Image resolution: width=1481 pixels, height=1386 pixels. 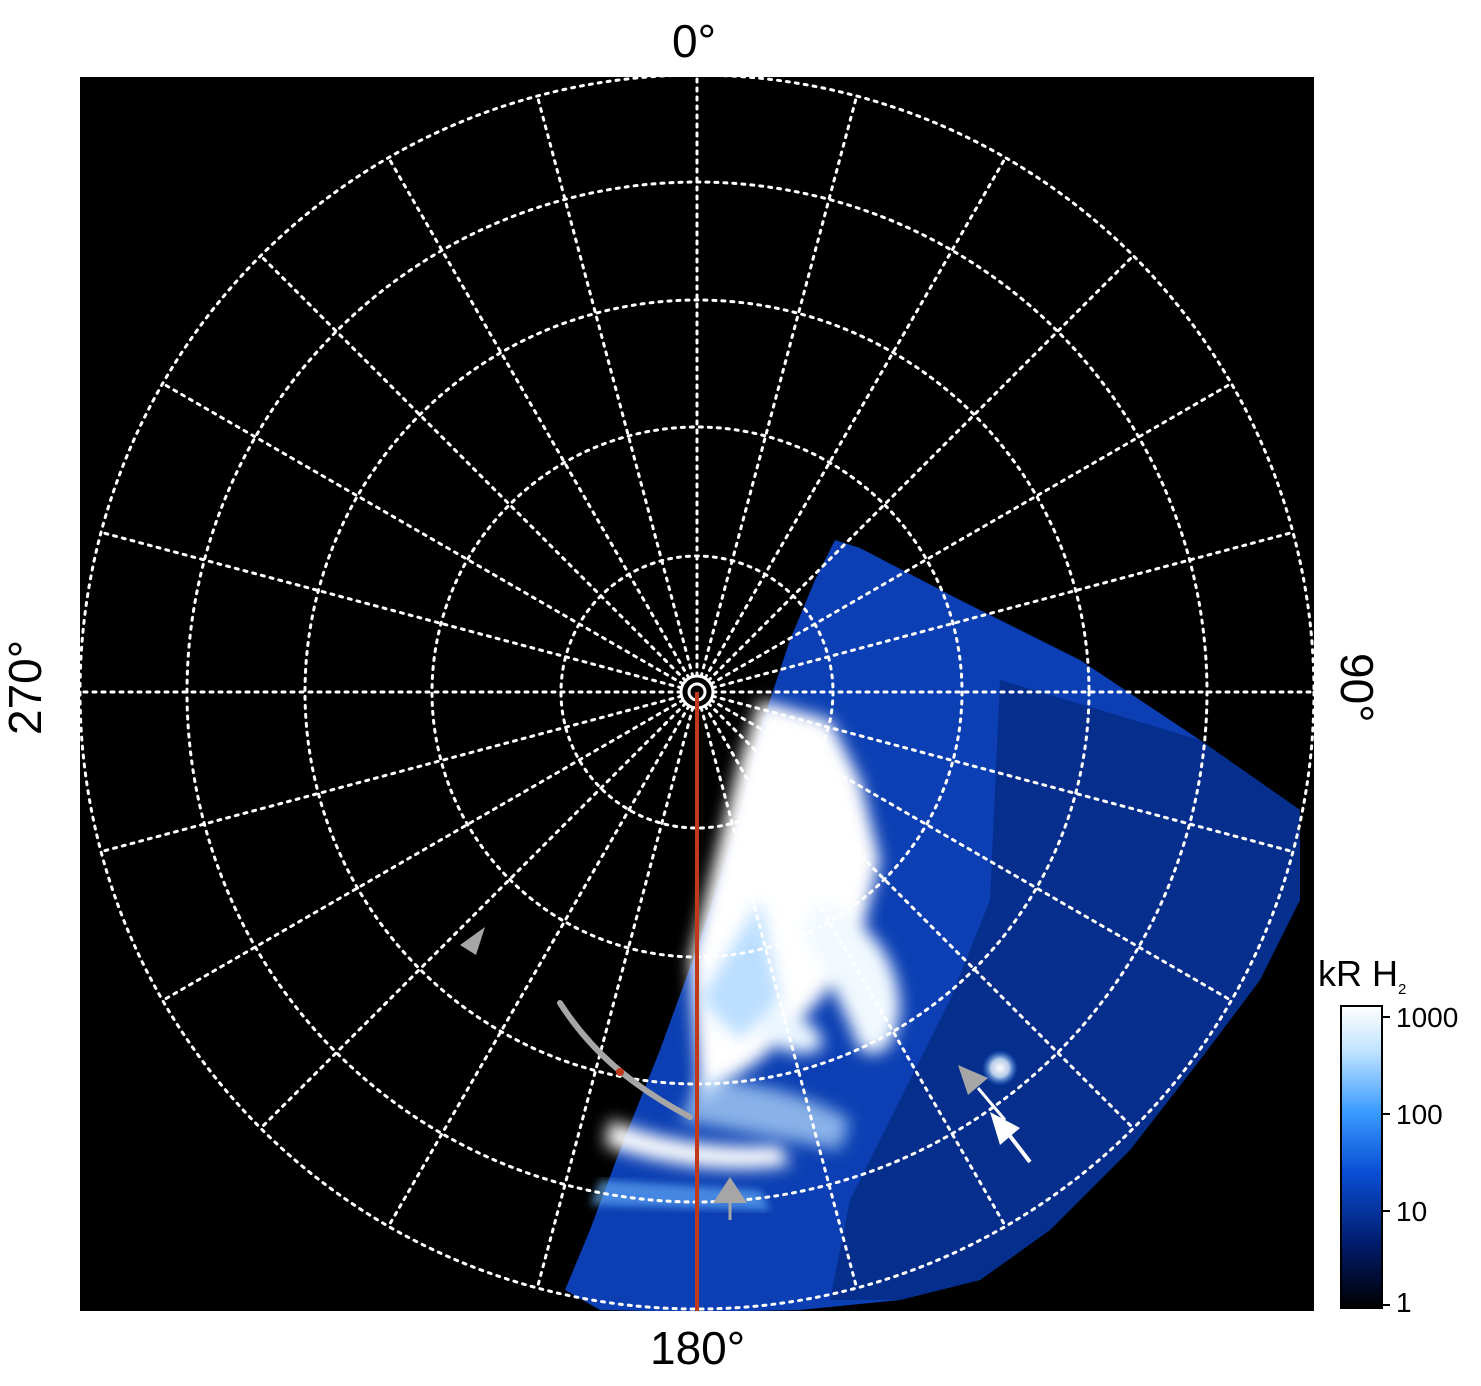 What do you see at coordinates (25, 687) in the screenshot?
I see `azimuth-label-270: 270°` at bounding box center [25, 687].